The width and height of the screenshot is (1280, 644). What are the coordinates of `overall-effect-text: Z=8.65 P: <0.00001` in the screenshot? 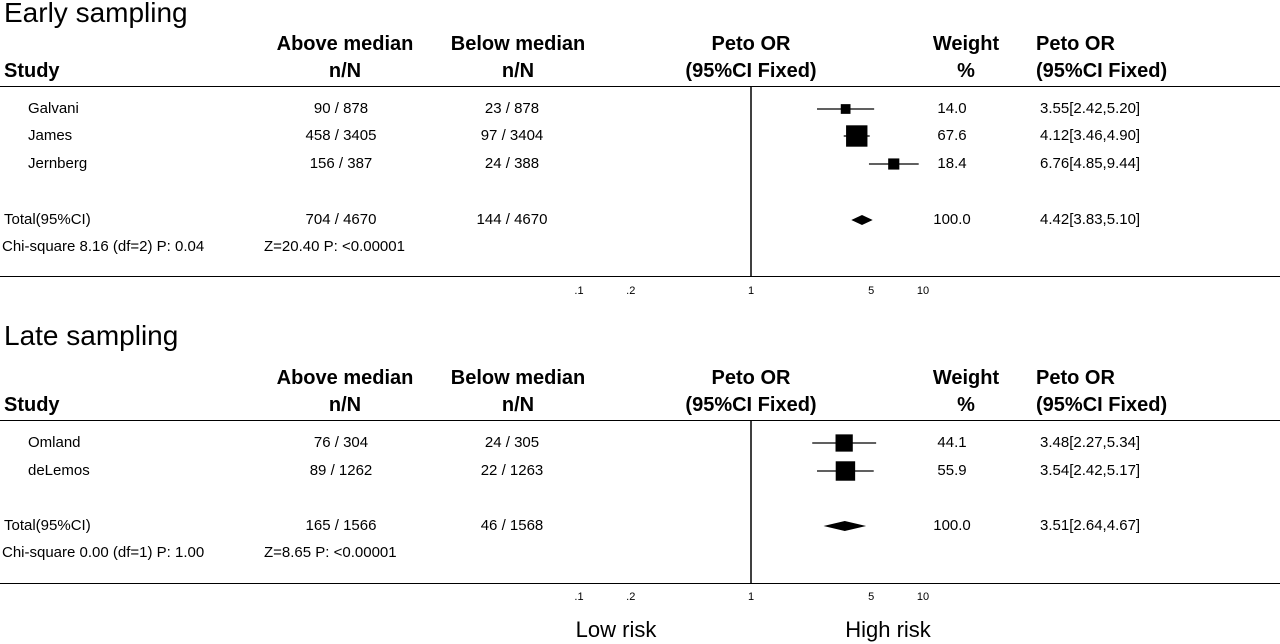 It's located at (330, 552).